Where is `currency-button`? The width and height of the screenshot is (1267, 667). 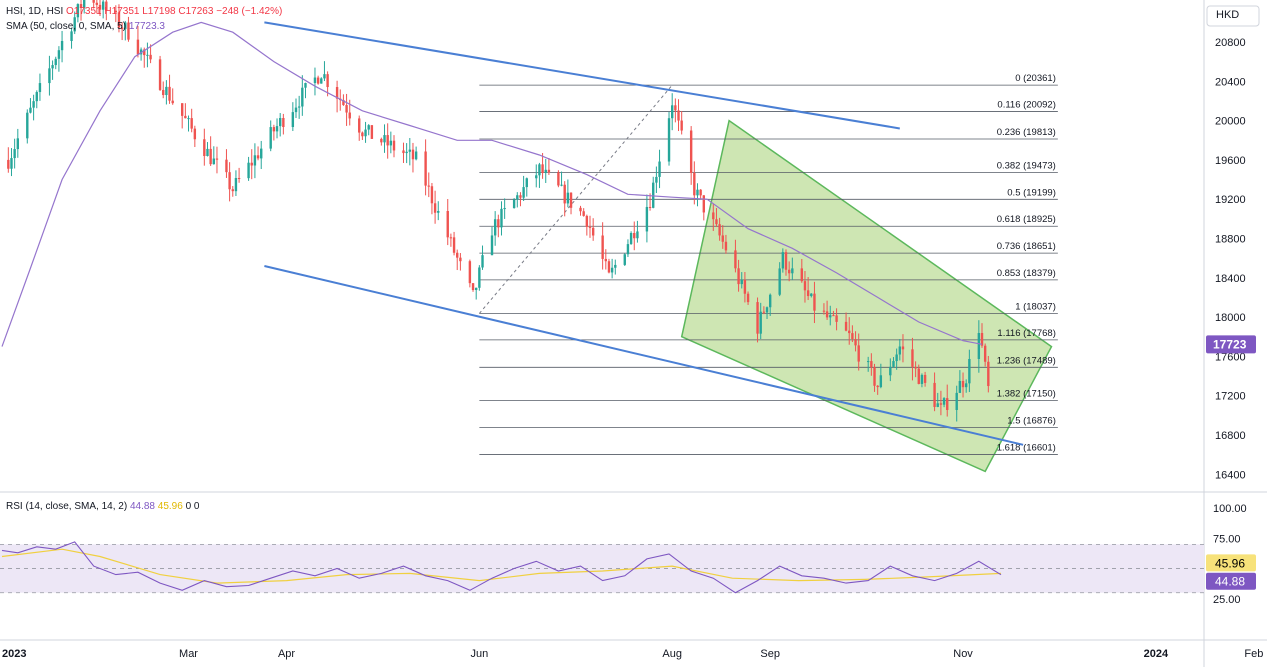
currency-button is located at coordinates (1233, 16).